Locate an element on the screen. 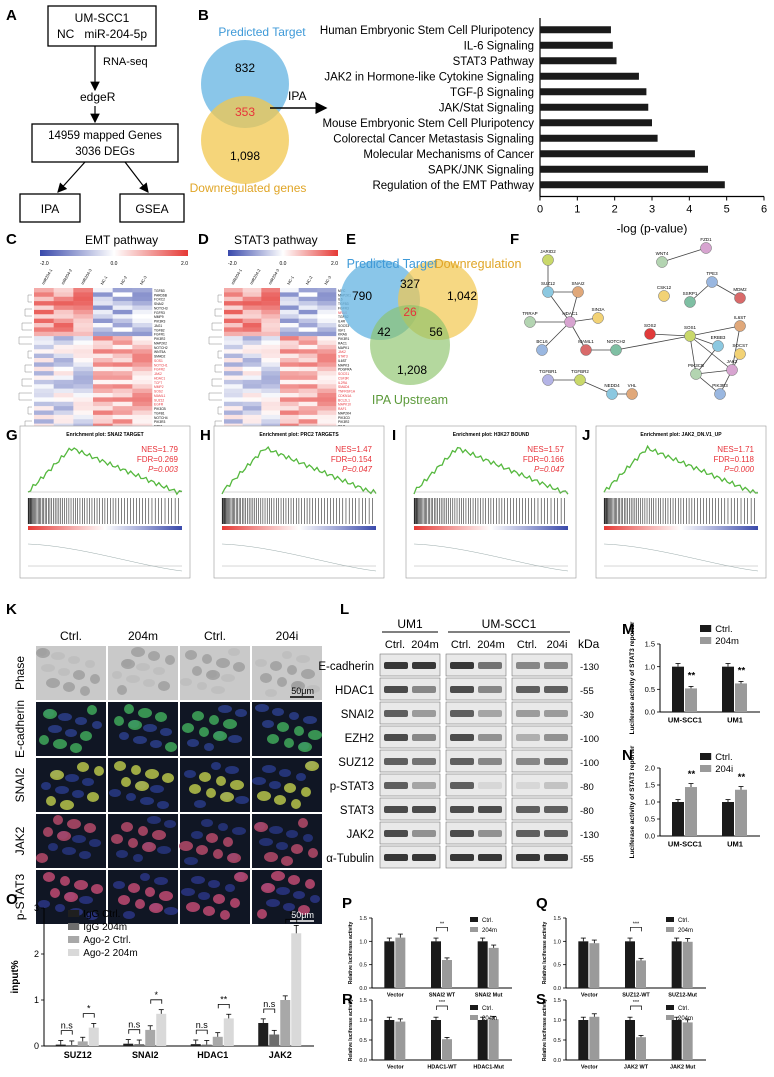 The image size is (774, 1077). panel-label-s: S is located at coordinates (541, 999).